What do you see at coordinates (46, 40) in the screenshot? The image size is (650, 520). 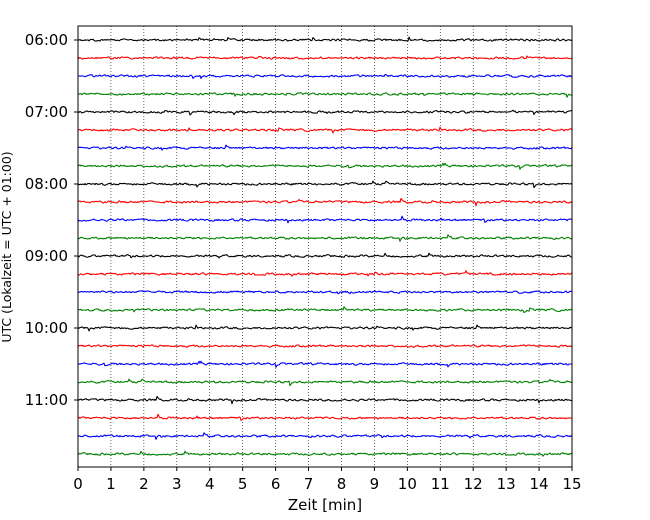 I see `y-tick-label: 06:00` at bounding box center [46, 40].